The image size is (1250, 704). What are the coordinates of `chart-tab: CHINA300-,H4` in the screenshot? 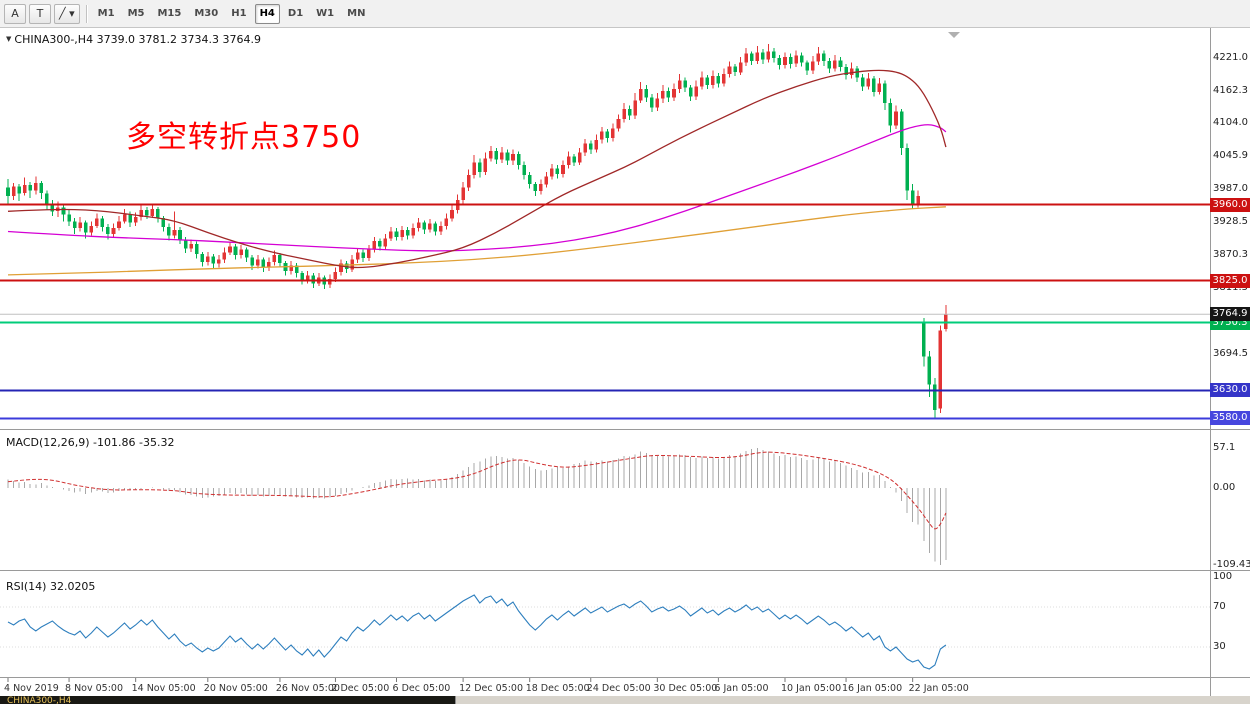 It's located at (227, 700).